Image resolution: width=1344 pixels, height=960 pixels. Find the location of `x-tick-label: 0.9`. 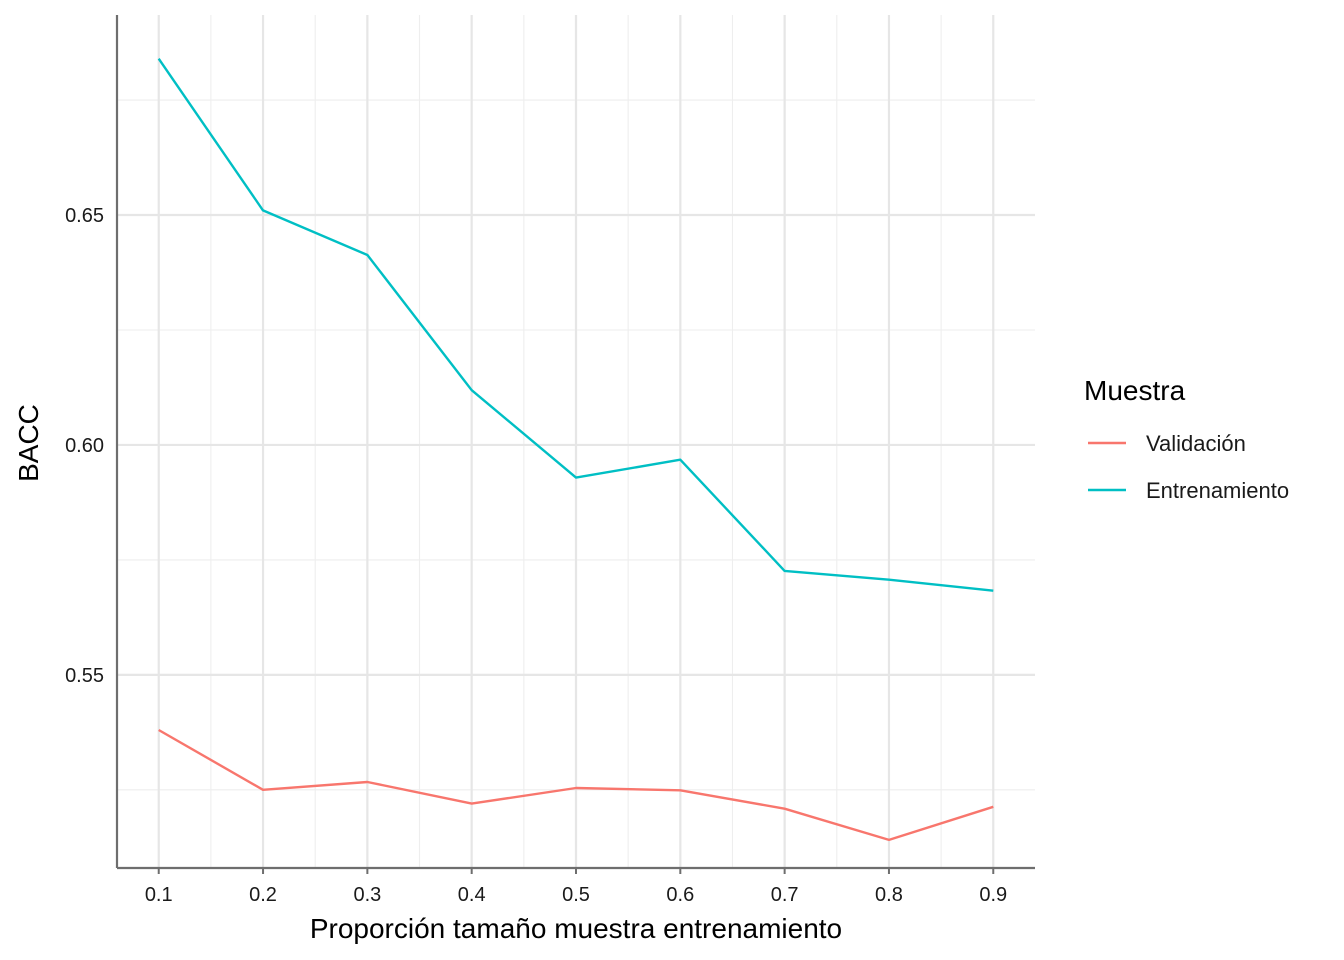

x-tick-label: 0.9 is located at coordinates (993, 895).